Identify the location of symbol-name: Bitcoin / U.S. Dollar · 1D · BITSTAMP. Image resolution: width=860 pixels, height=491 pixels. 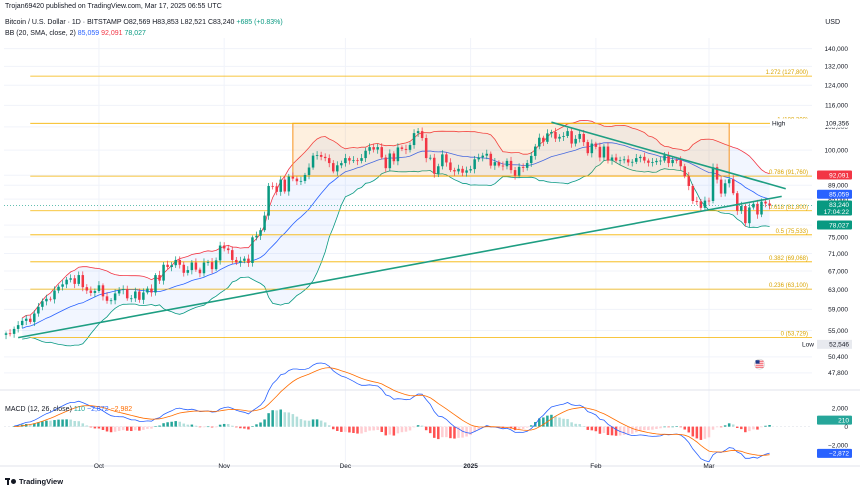
(63, 22).